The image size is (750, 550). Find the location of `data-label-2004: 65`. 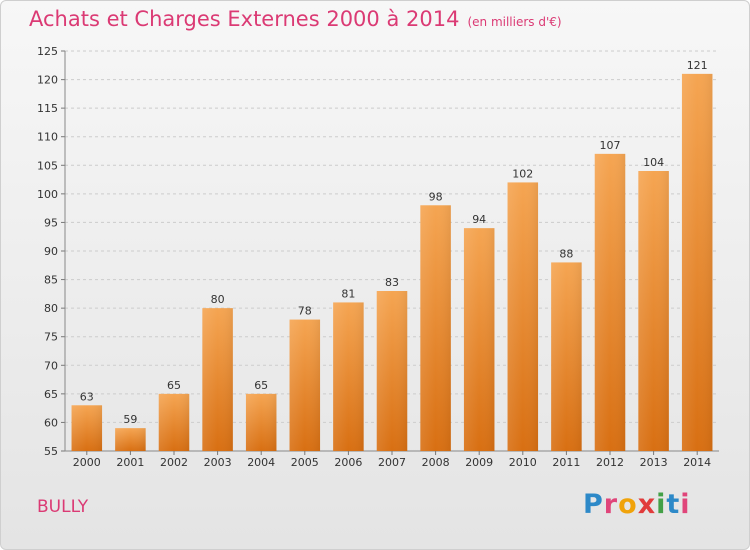

data-label-2004: 65 is located at coordinates (261, 385).